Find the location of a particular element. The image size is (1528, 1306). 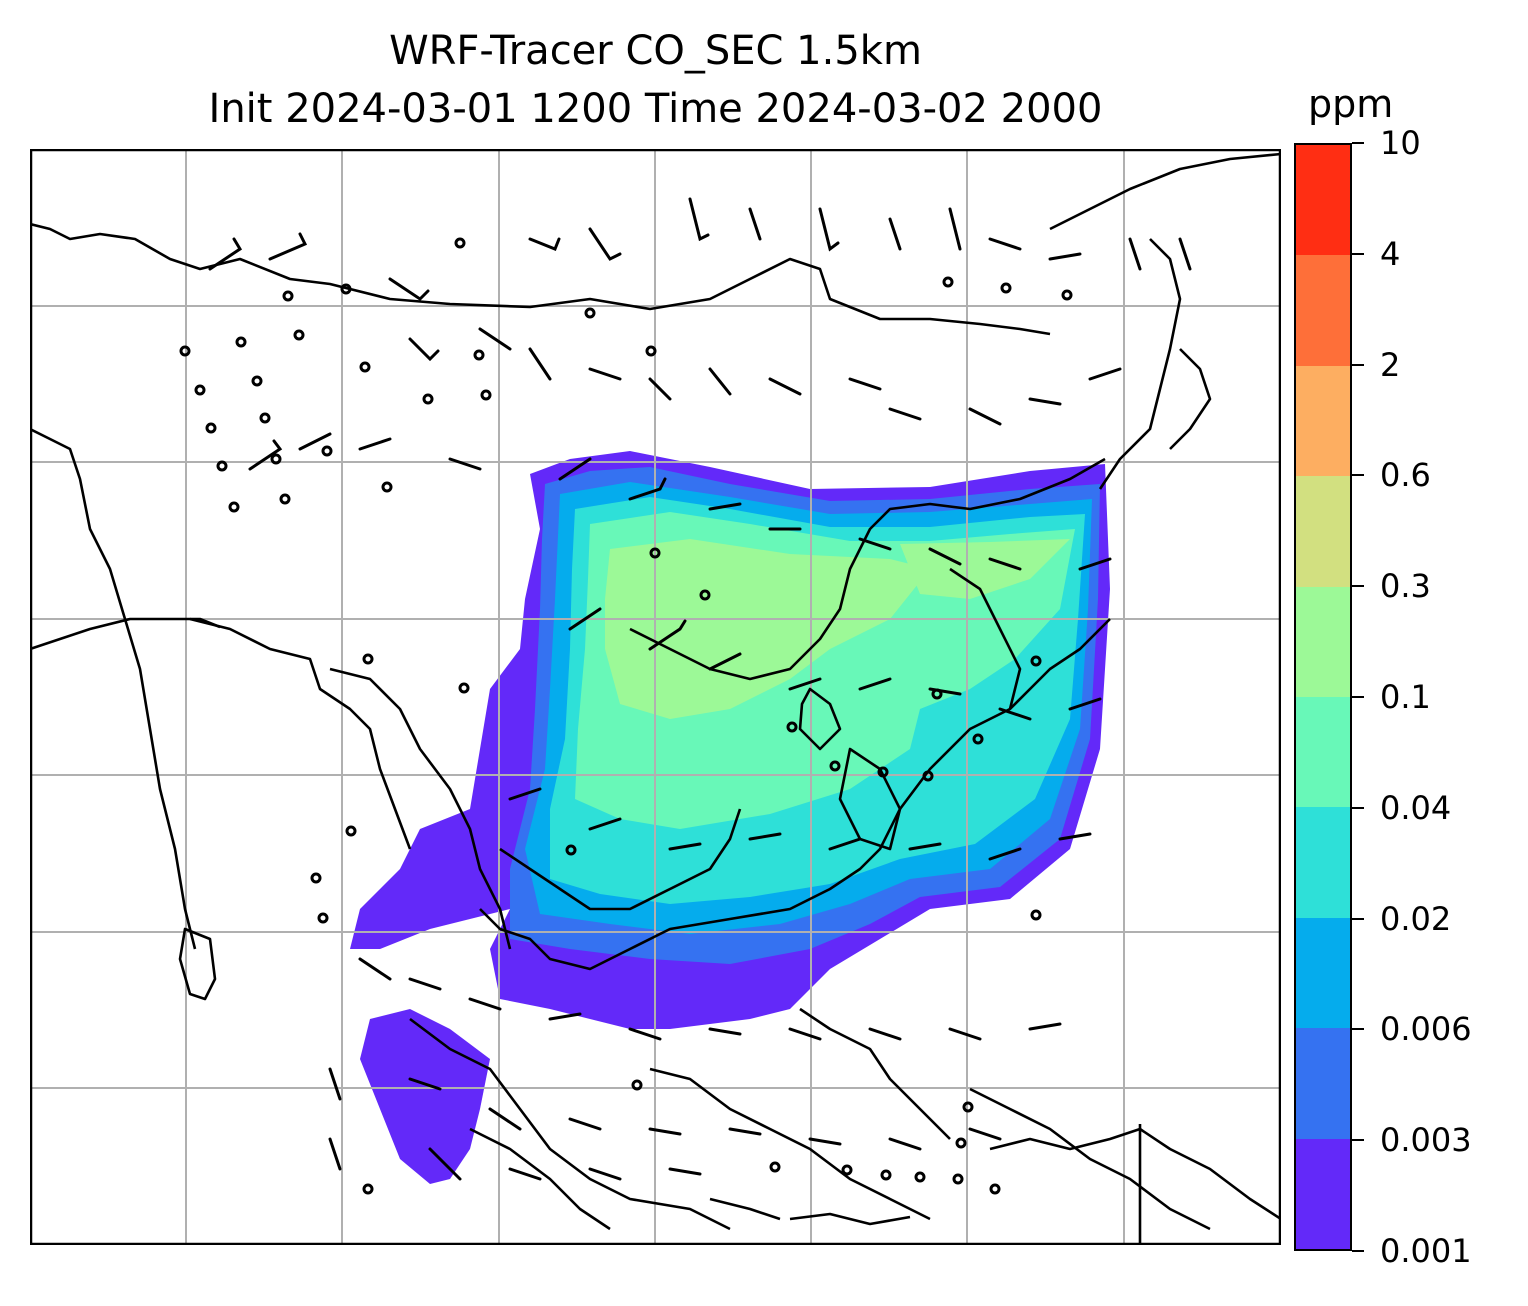

colorbar-tick-label: 0.04 is located at coordinates (1416, 807).